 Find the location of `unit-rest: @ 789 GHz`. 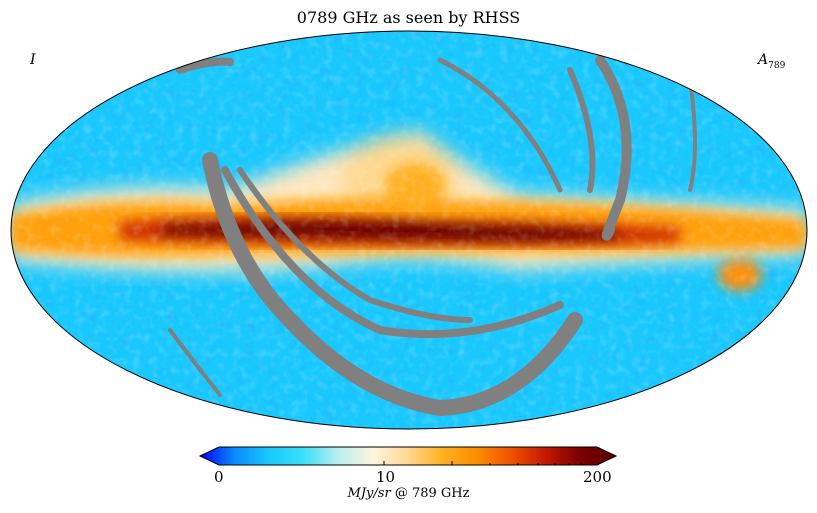

unit-rest: @ 789 GHz is located at coordinates (432, 493).